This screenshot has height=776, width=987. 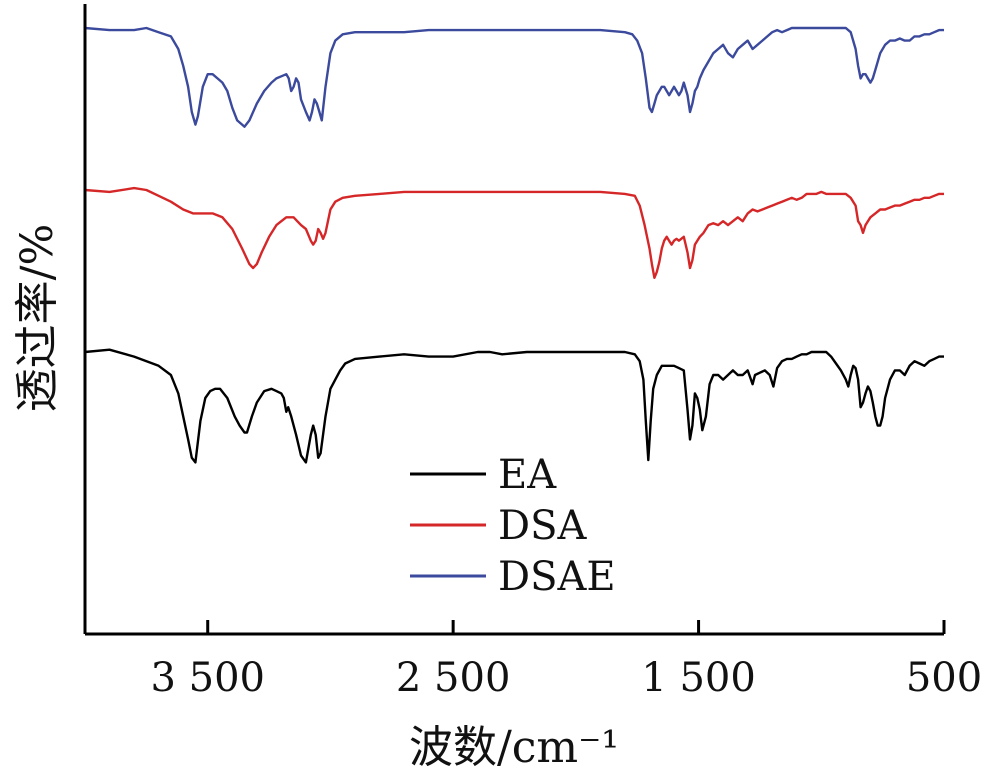 I want to click on legend-label-dsa: DSA, so click(x=542, y=526).